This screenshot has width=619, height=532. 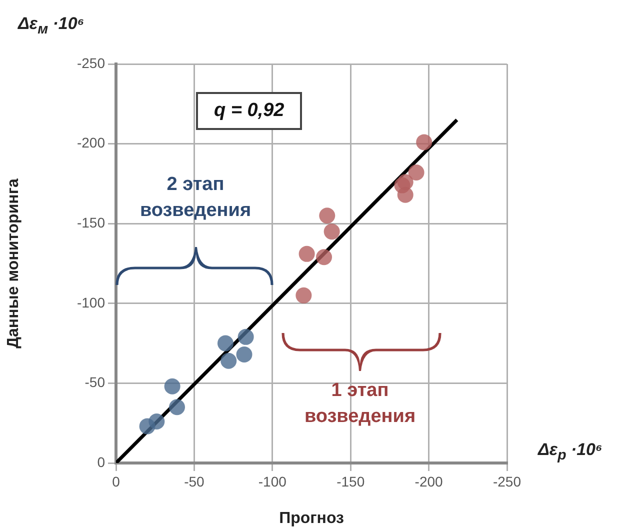 I want to click on y-axis-title: Данные мониторинга, so click(x=13, y=263).